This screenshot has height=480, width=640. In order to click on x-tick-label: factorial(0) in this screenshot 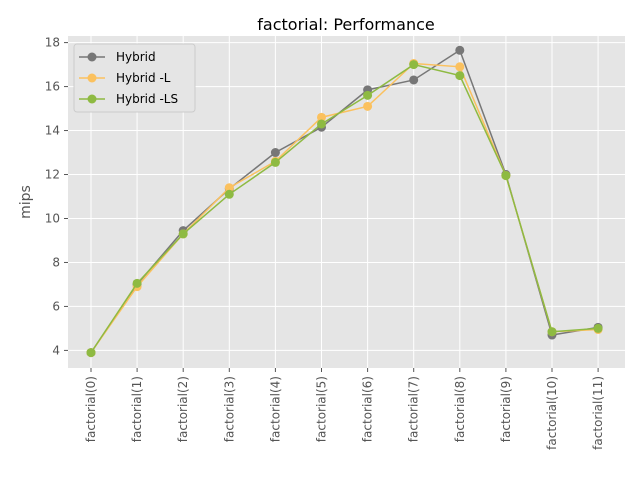, I will do `click(91, 409)`.